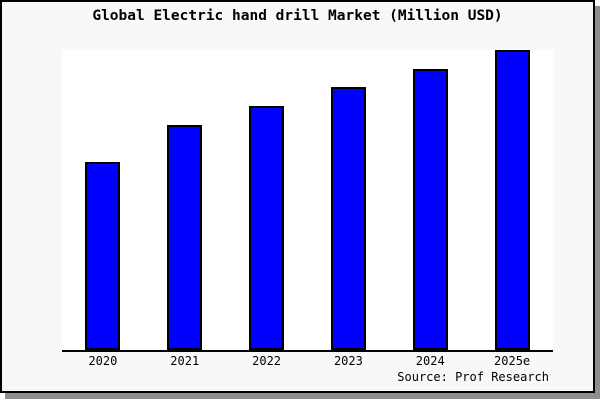 Image resolution: width=600 pixels, height=400 pixels. Describe the element at coordinates (430, 209) in the screenshot. I see `bar-2024` at that location.